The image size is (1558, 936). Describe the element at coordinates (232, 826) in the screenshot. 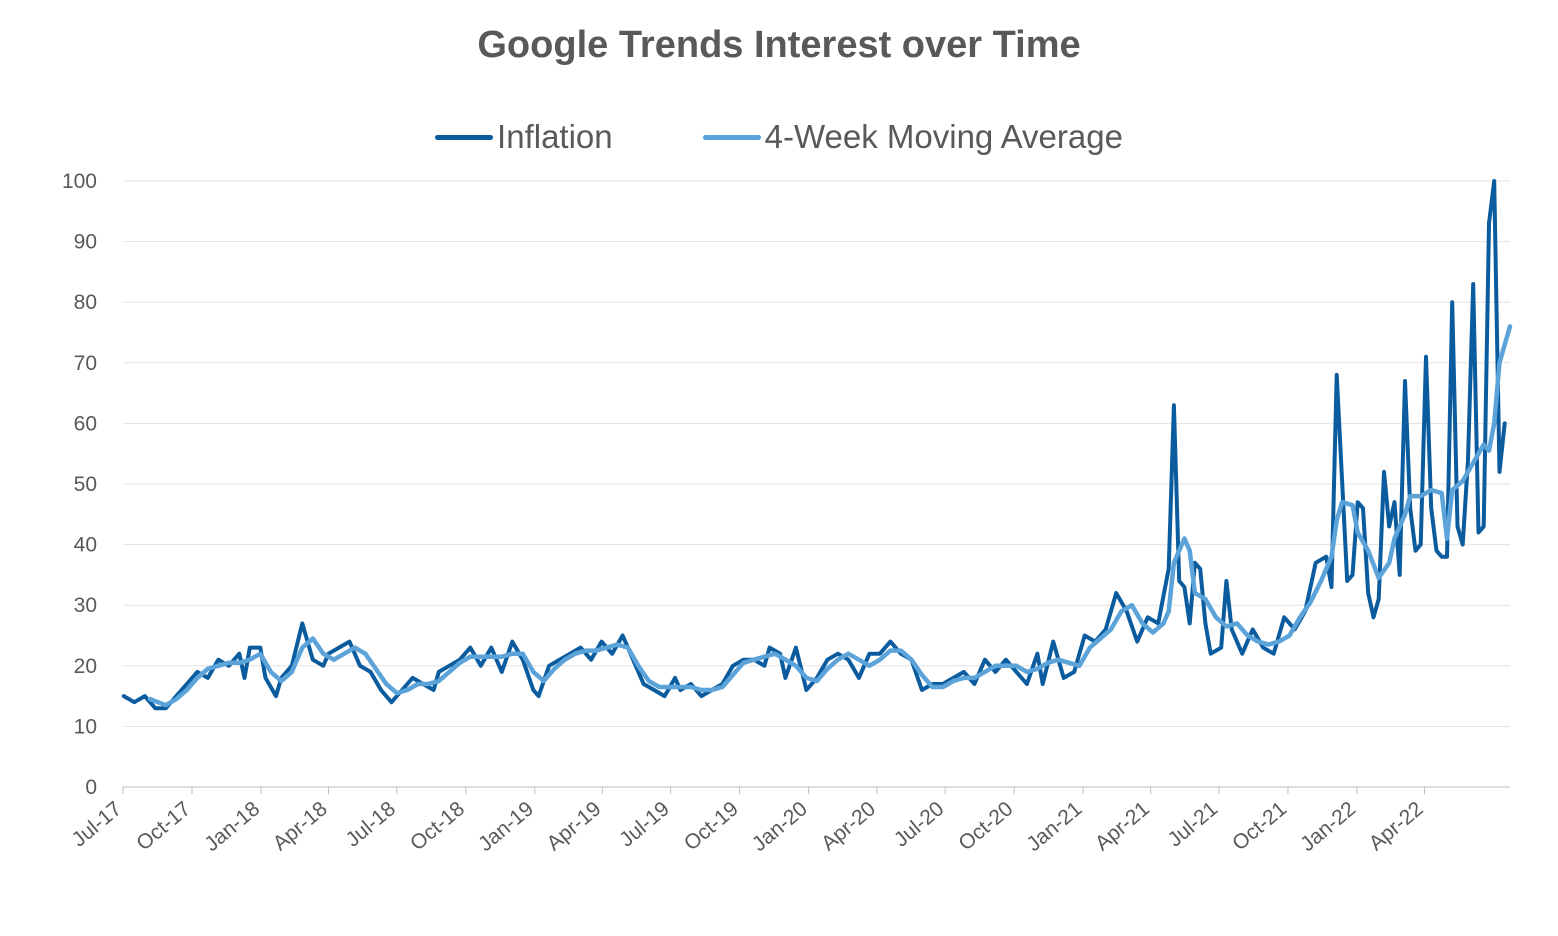

I see `x-tick-label: Jan-18` at that location.